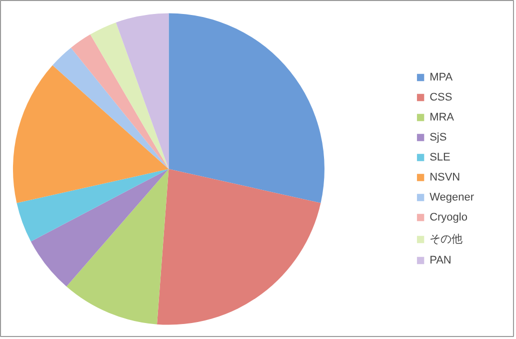 Image resolution: width=516 pixels, height=339 pixels. Describe the element at coordinates (449, 217) in the screenshot. I see `legend-label: Cryoglo` at that location.